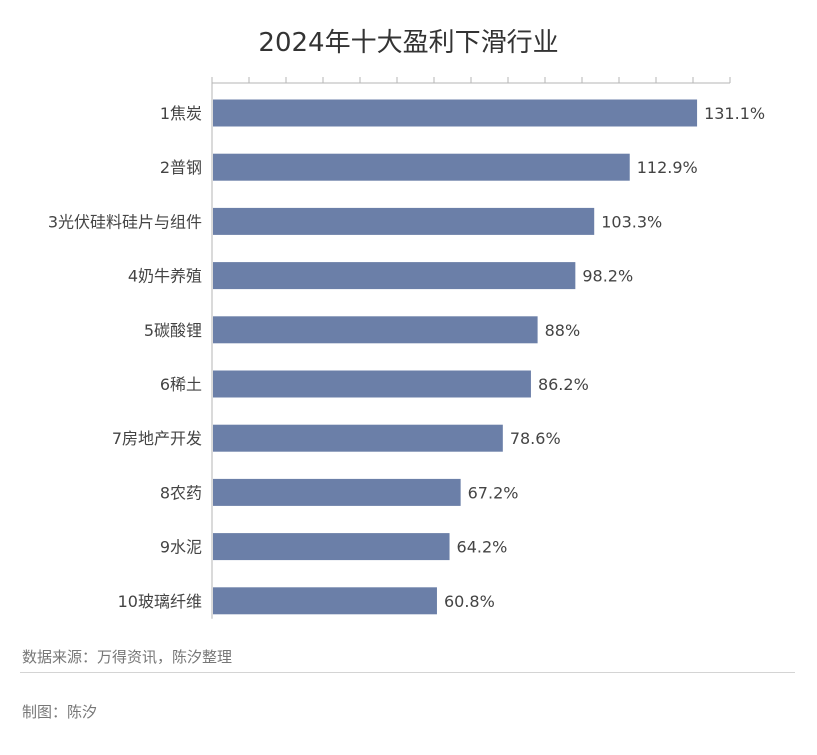  What do you see at coordinates (407, 672) in the screenshot?
I see `footer-divider` at bounding box center [407, 672].